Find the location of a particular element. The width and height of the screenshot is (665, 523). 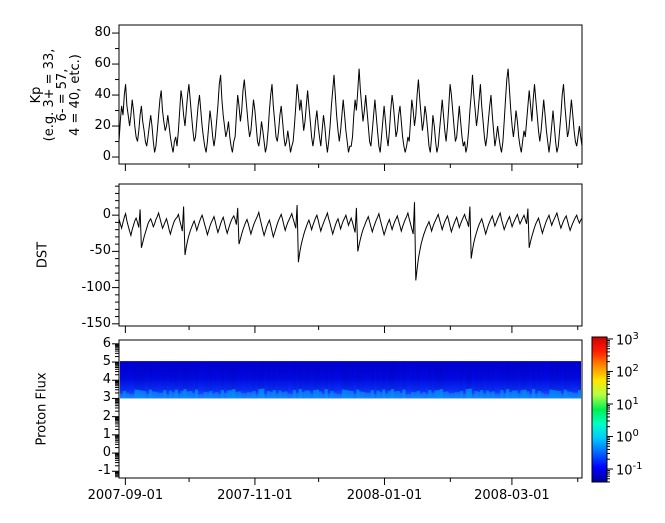

y-tick-label: 2 is located at coordinates (106, 416).